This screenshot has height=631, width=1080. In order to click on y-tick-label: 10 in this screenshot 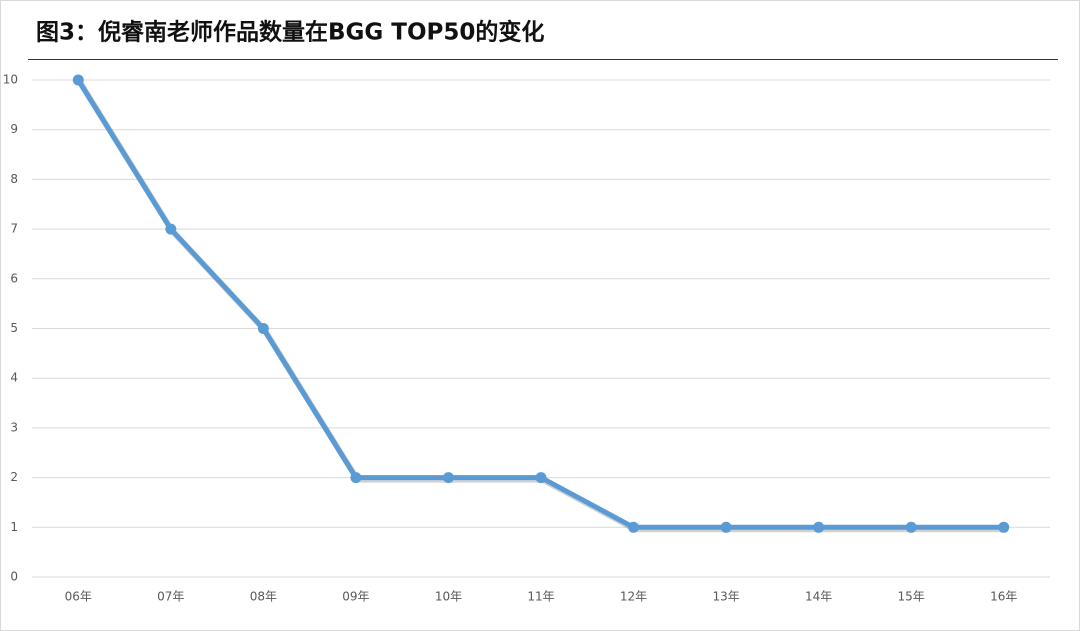, I will do `click(10, 80)`.